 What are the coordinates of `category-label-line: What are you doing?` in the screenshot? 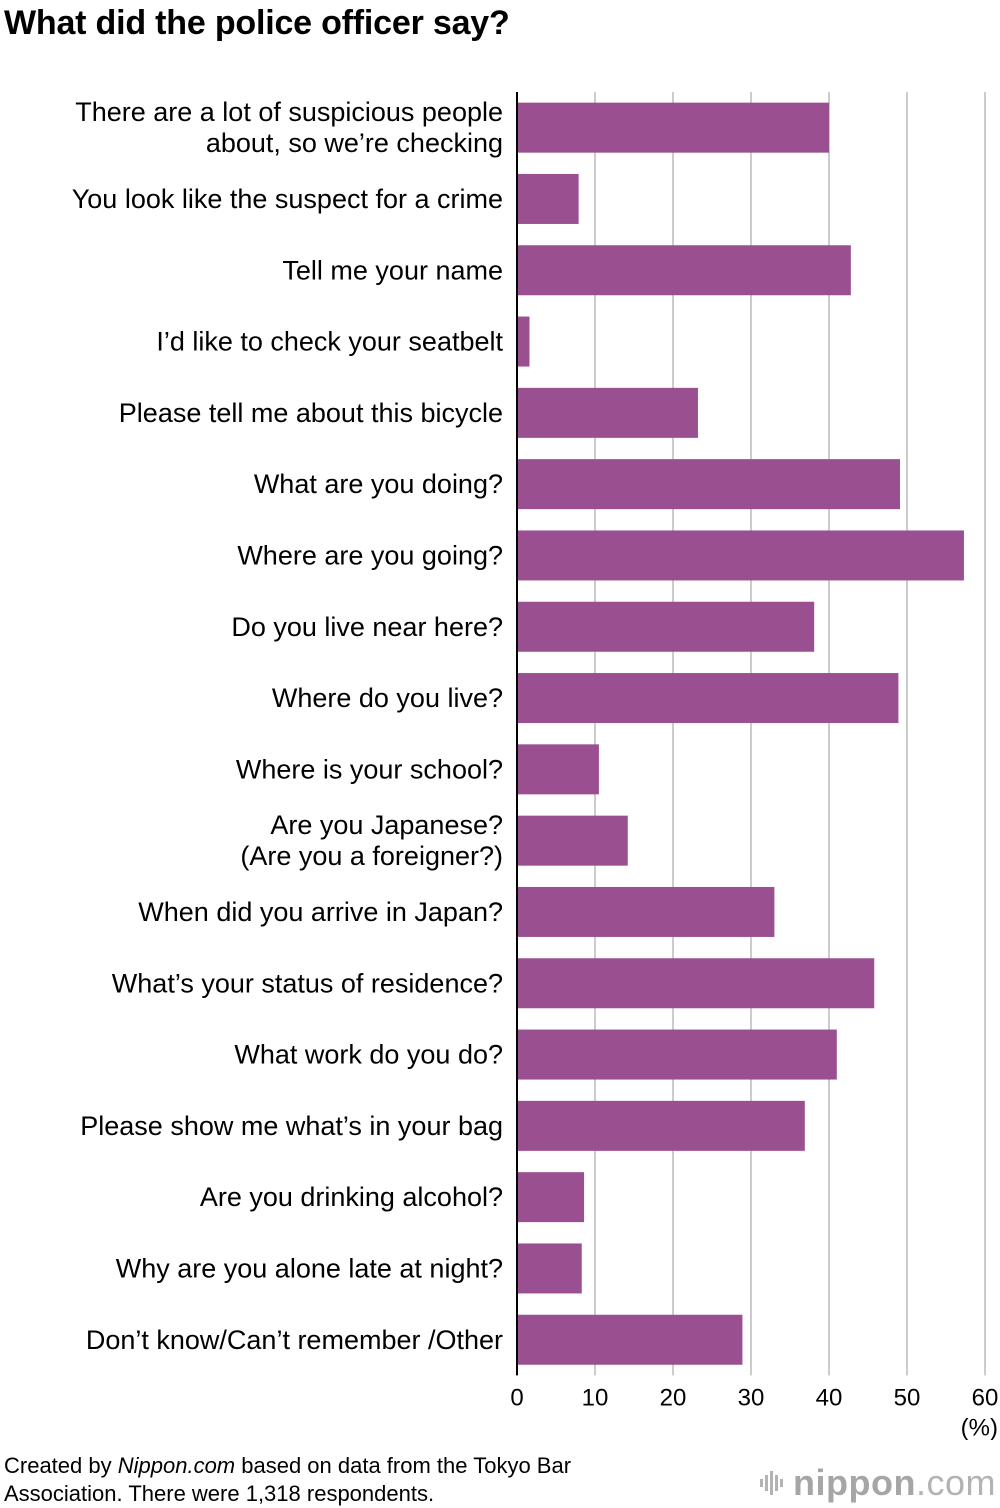 It's located at (378, 484).